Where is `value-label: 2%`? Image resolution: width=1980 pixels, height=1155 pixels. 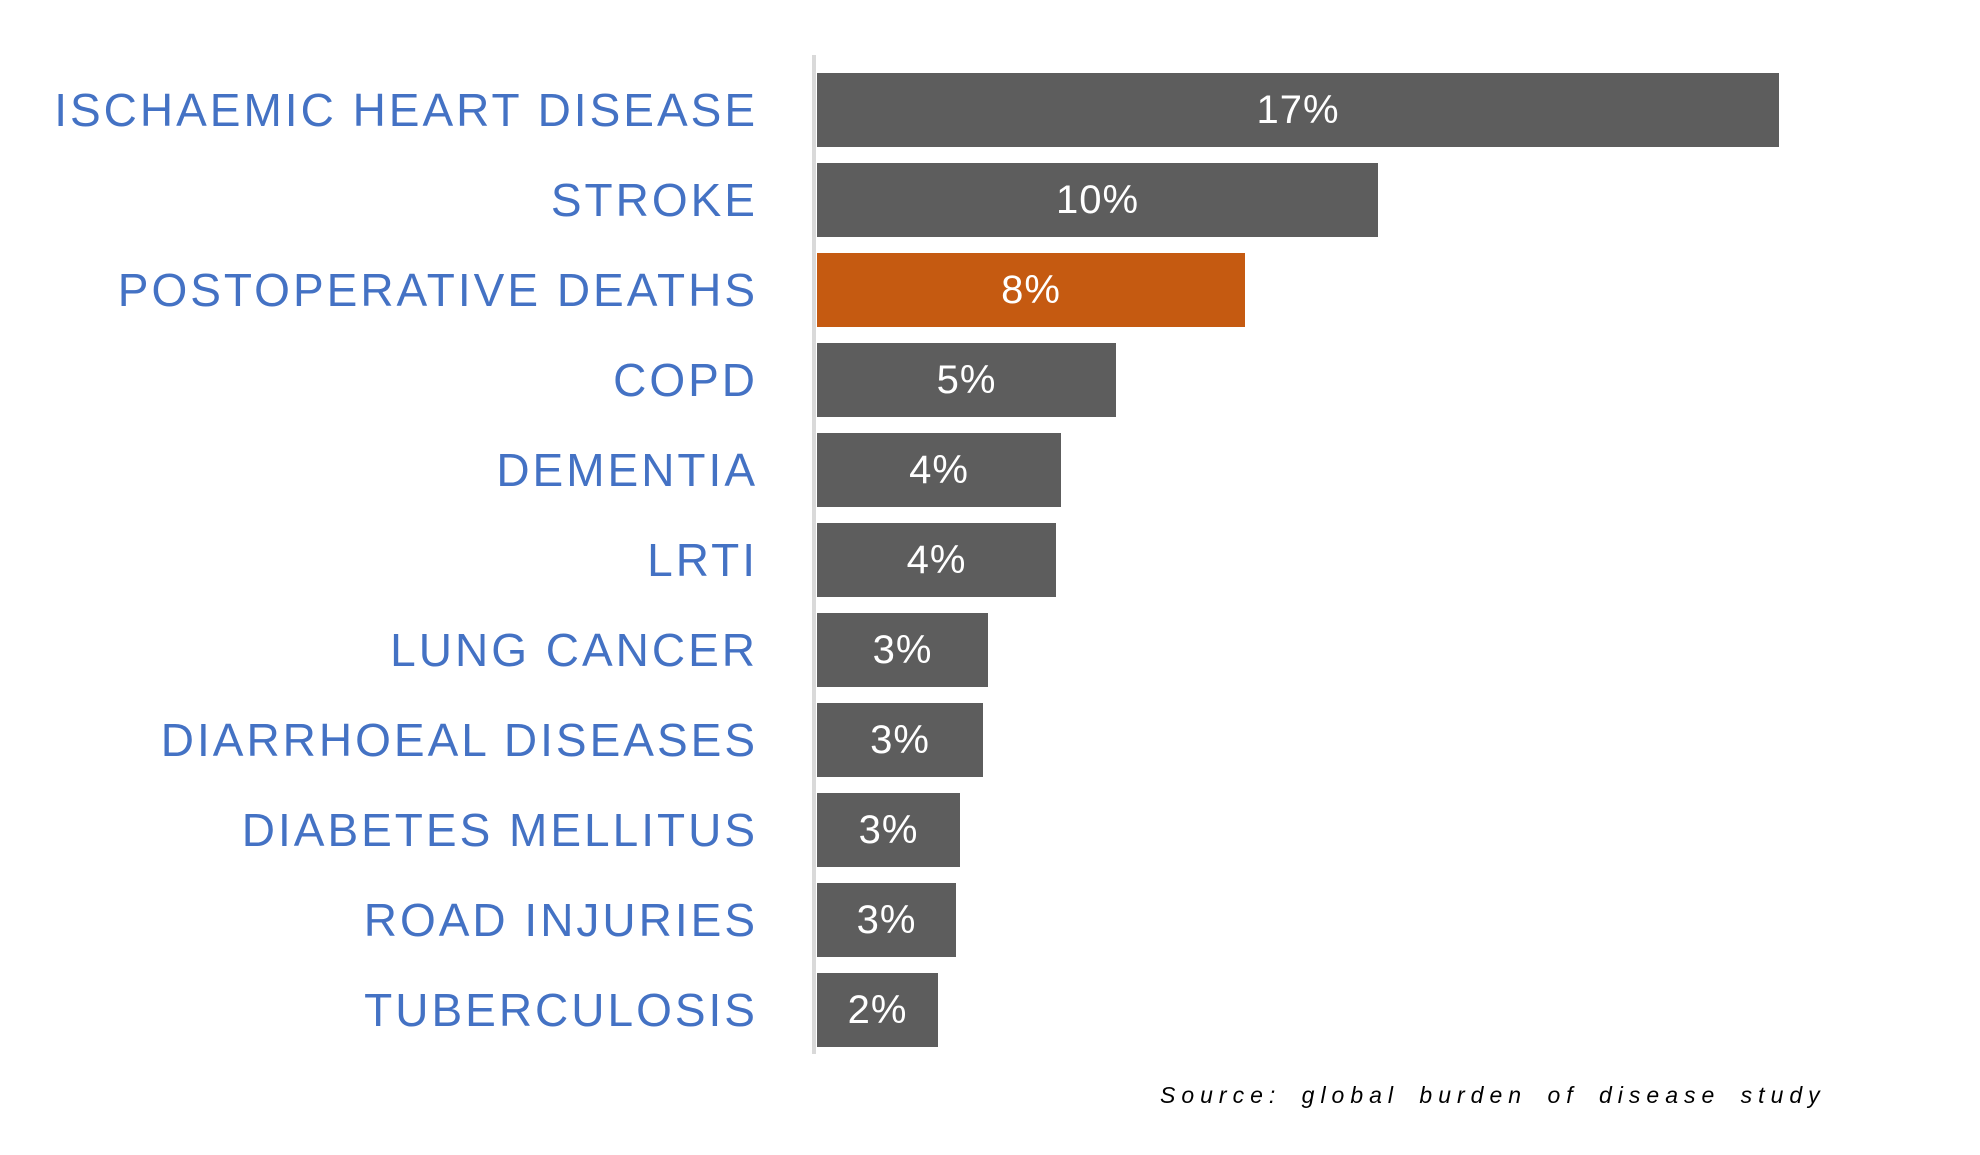
value-label: 2% is located at coordinates (877, 1010).